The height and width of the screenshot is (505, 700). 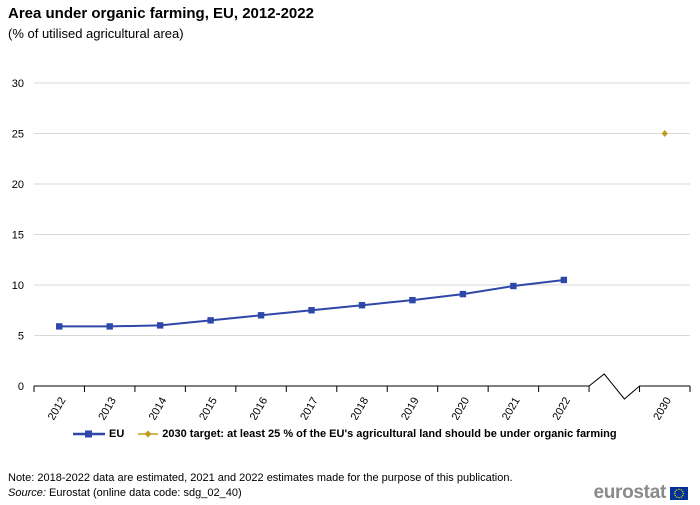 What do you see at coordinates (21, 387) in the screenshot?
I see `y-tick-label: 0` at bounding box center [21, 387].